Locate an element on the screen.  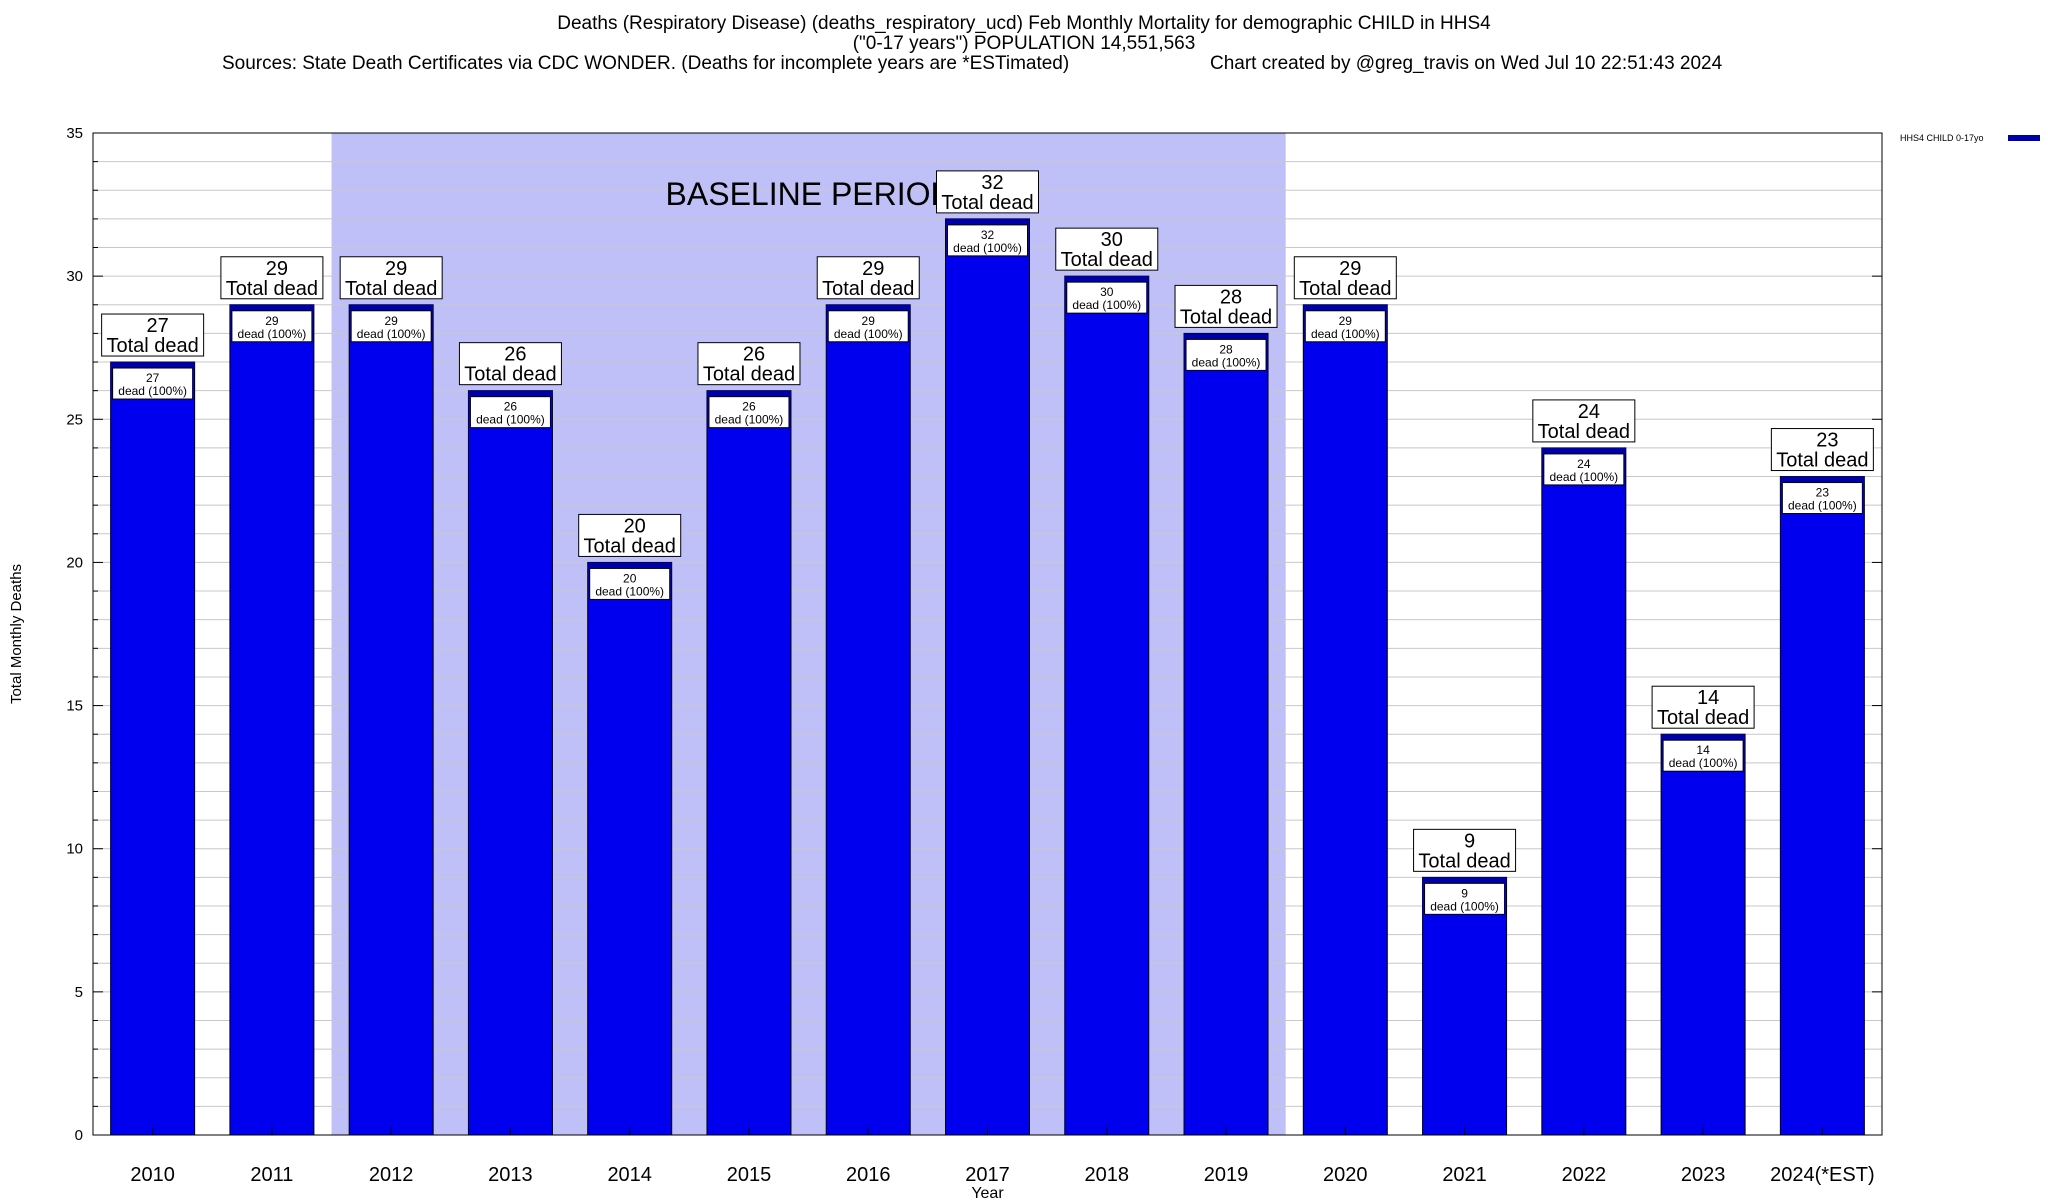
y-tick-label: 35 is located at coordinates (74, 133).